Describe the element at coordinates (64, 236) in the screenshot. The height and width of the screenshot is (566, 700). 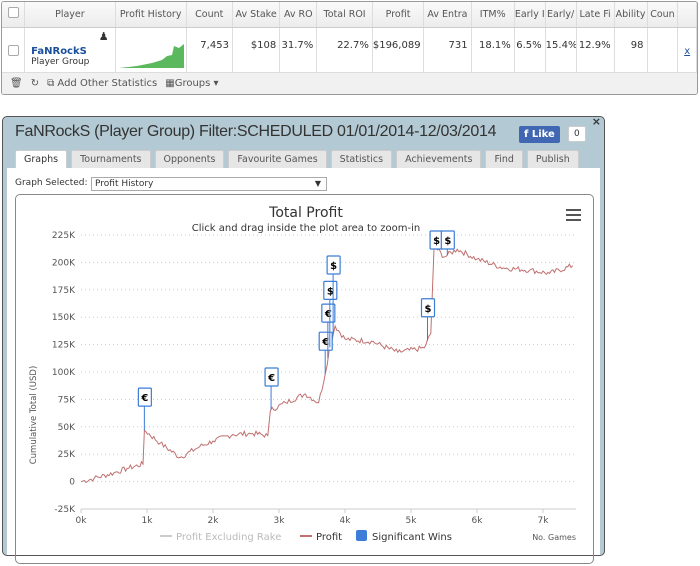
I see `y-tick-label: 225K` at that location.